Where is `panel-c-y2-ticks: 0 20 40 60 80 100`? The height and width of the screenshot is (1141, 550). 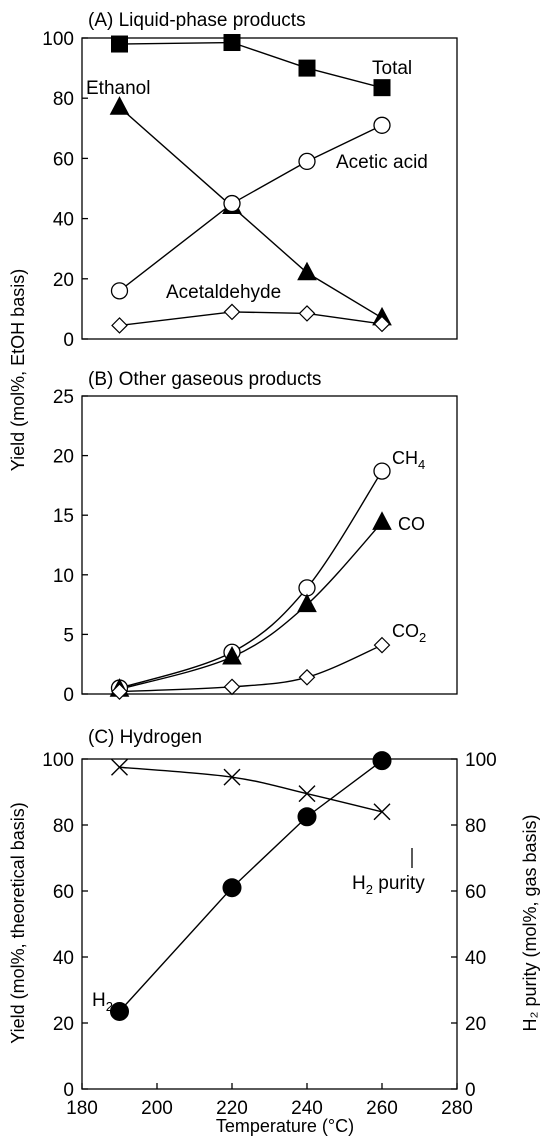 panel-c-y2-ticks: 0 20 40 60 80 100 is located at coordinates (474, 925).